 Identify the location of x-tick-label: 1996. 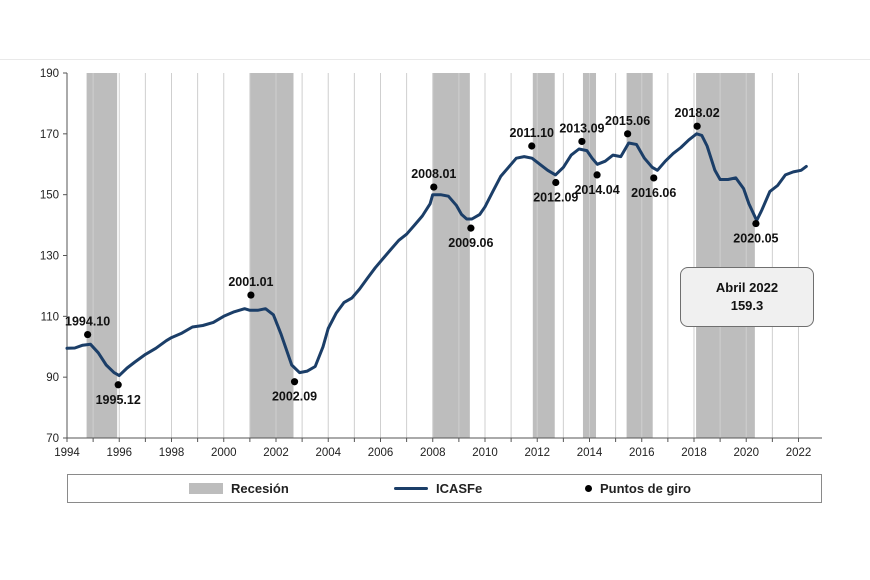
(119, 453).